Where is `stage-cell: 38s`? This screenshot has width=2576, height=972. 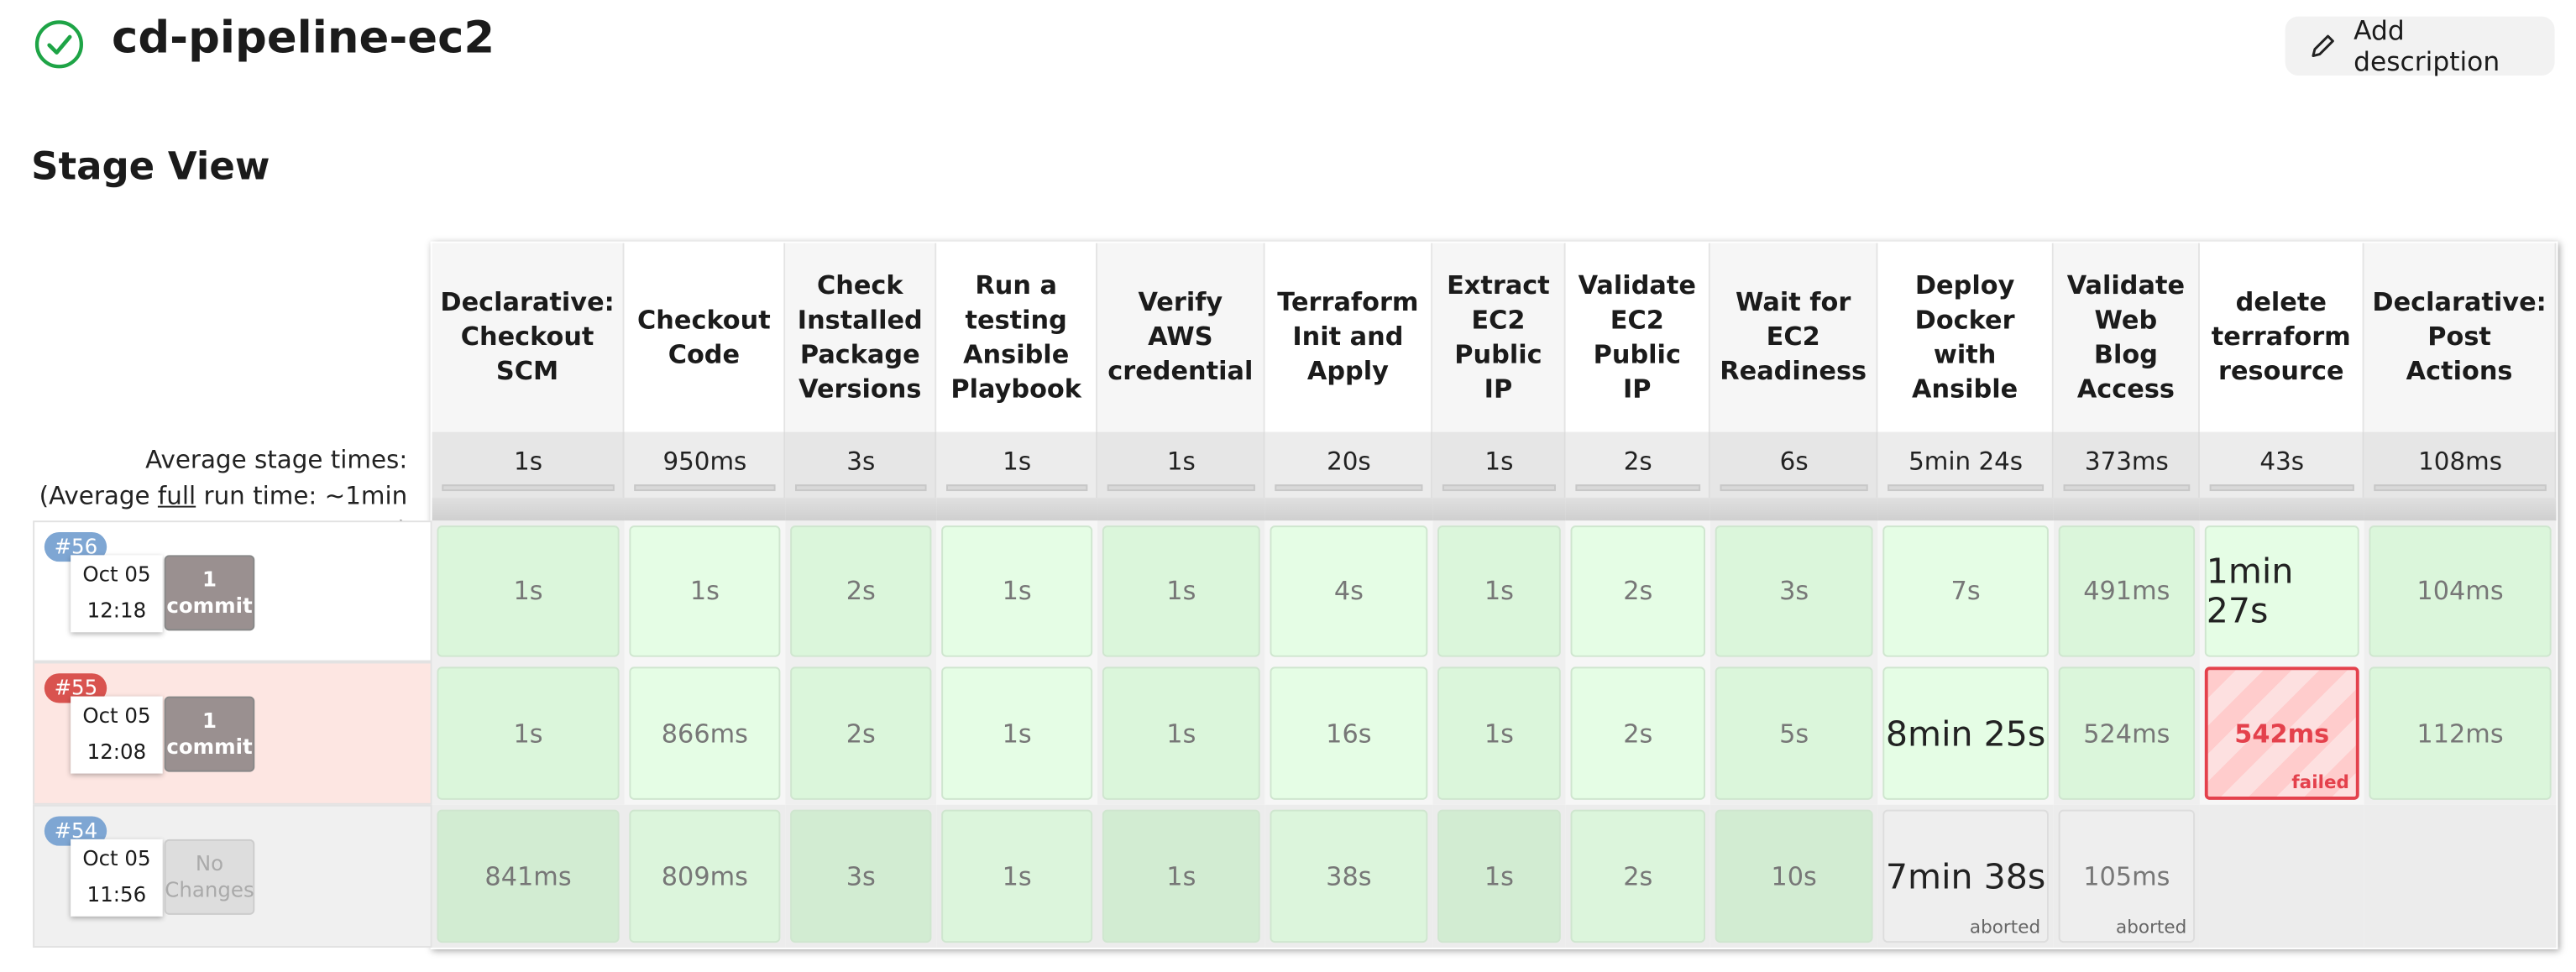
stage-cell: 38s is located at coordinates (1349, 876).